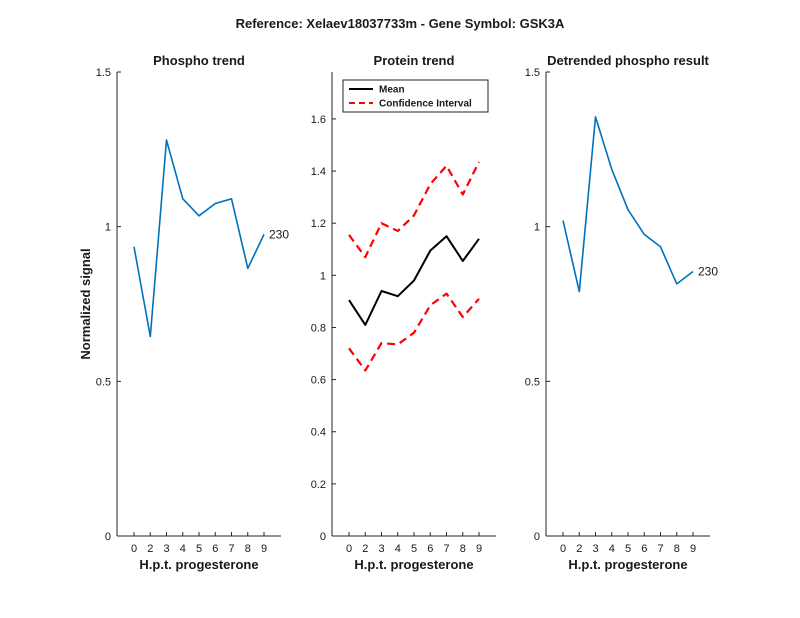 The width and height of the screenshot is (800, 618). Describe the element at coordinates (318, 172) in the screenshot. I see `y-tick-label: 1.4` at that location.